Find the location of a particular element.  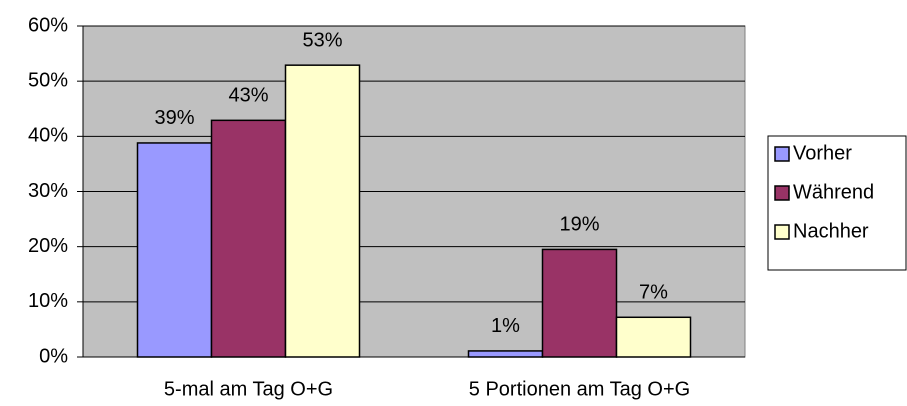

data-label: 39% is located at coordinates (174, 118).